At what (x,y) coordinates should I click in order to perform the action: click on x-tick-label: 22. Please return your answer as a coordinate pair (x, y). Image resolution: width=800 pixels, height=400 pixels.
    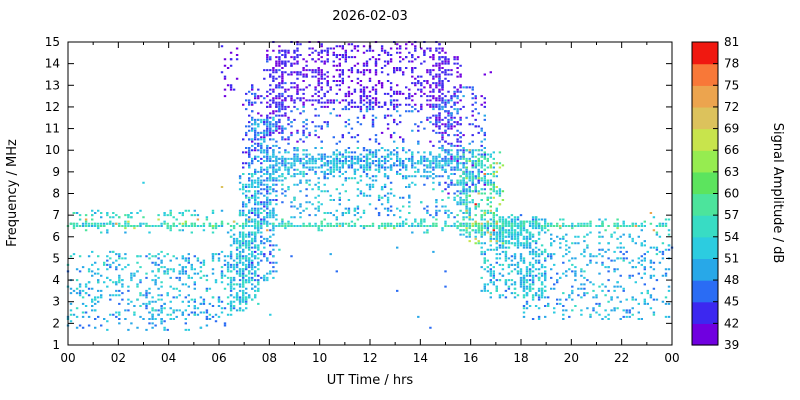
    Looking at the image, I should click on (621, 358).